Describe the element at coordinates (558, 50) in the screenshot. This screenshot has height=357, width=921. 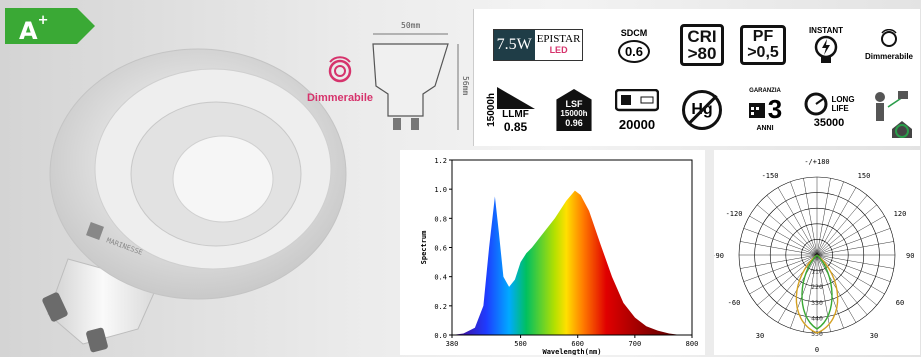
I see `led-label: LED` at that location.